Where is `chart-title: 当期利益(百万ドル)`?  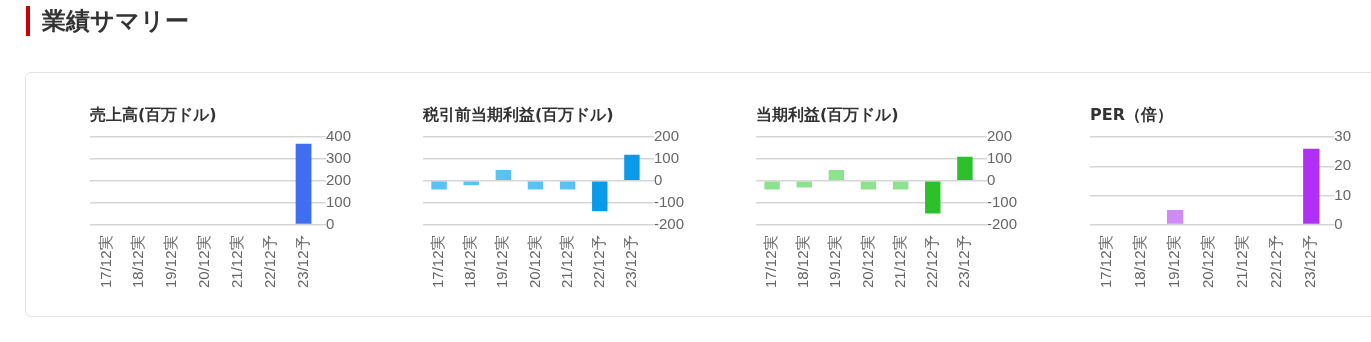
chart-title: 当期利益(百万ドル) is located at coordinates (827, 114).